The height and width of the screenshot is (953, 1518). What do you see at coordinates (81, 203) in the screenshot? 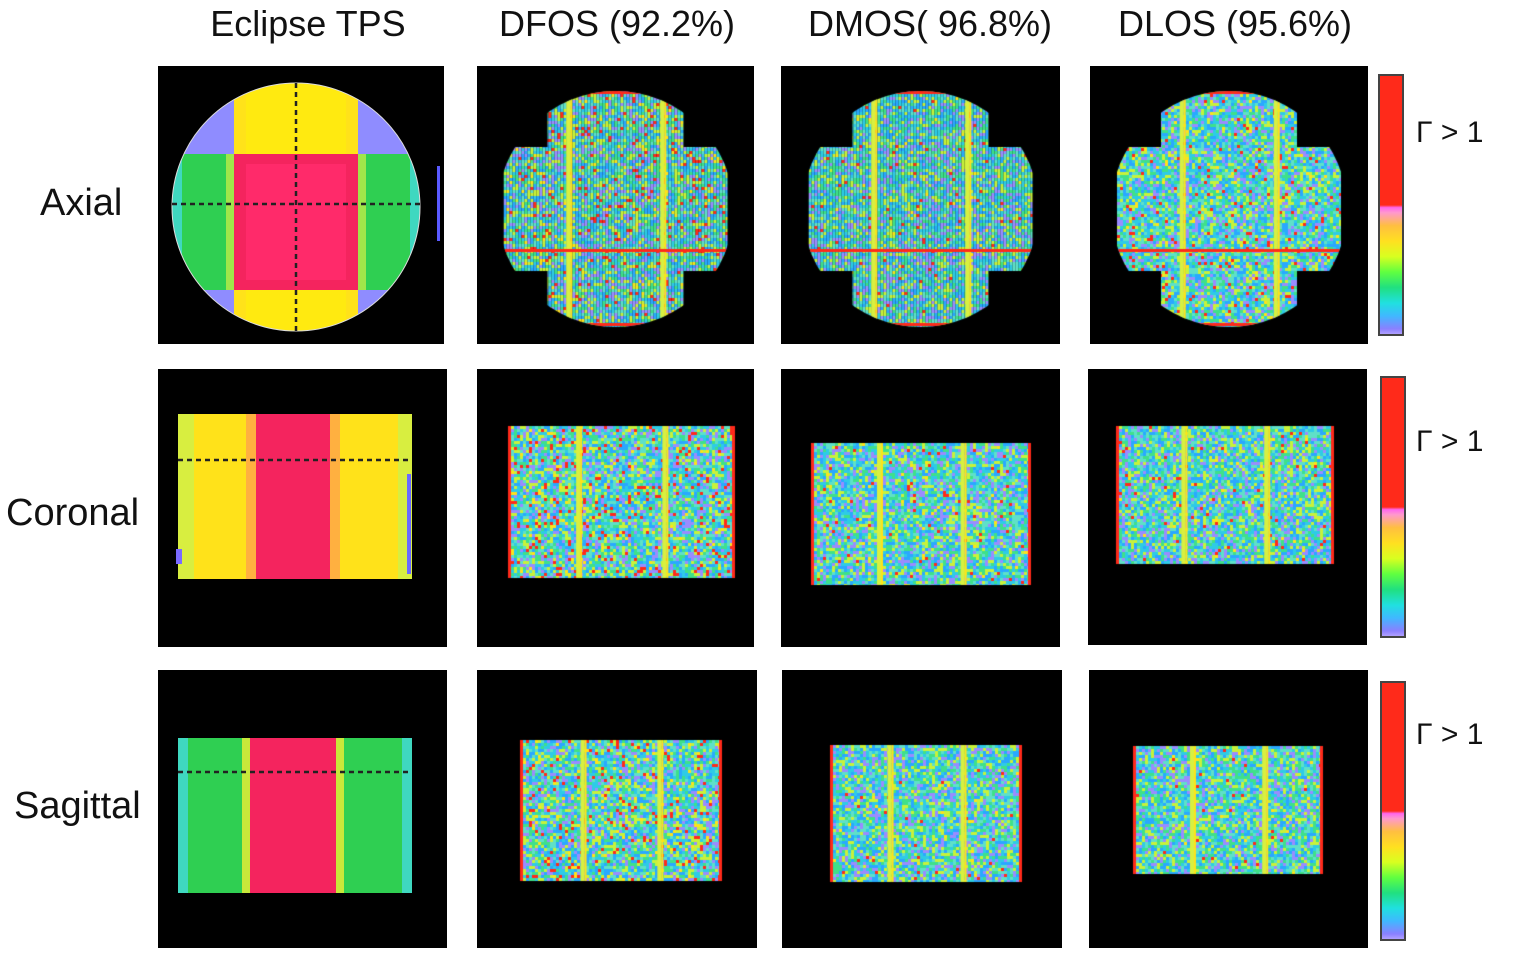
I see `row-label-axial: Axial` at bounding box center [81, 203].